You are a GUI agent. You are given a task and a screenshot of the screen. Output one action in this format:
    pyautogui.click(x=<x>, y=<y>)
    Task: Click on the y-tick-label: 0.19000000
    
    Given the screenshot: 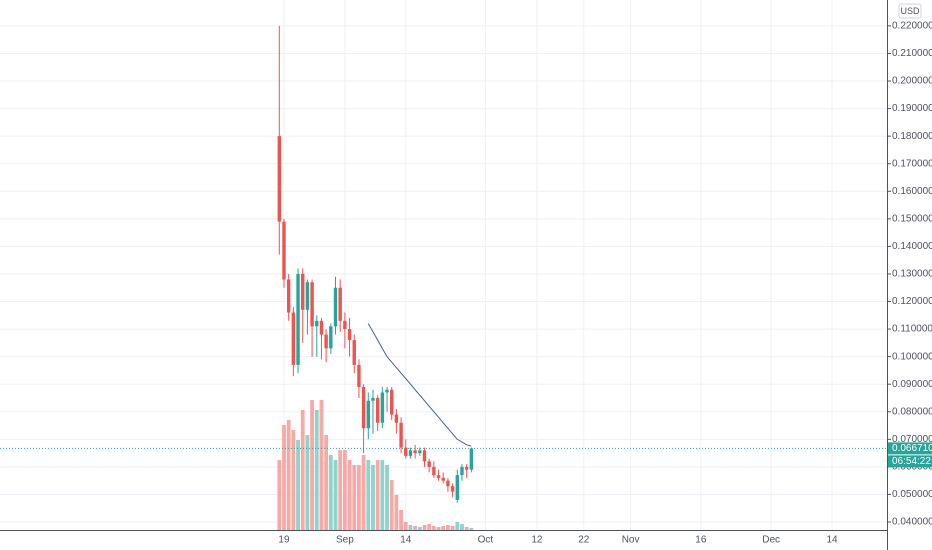 What is the action you would take?
    pyautogui.click(x=912, y=108)
    